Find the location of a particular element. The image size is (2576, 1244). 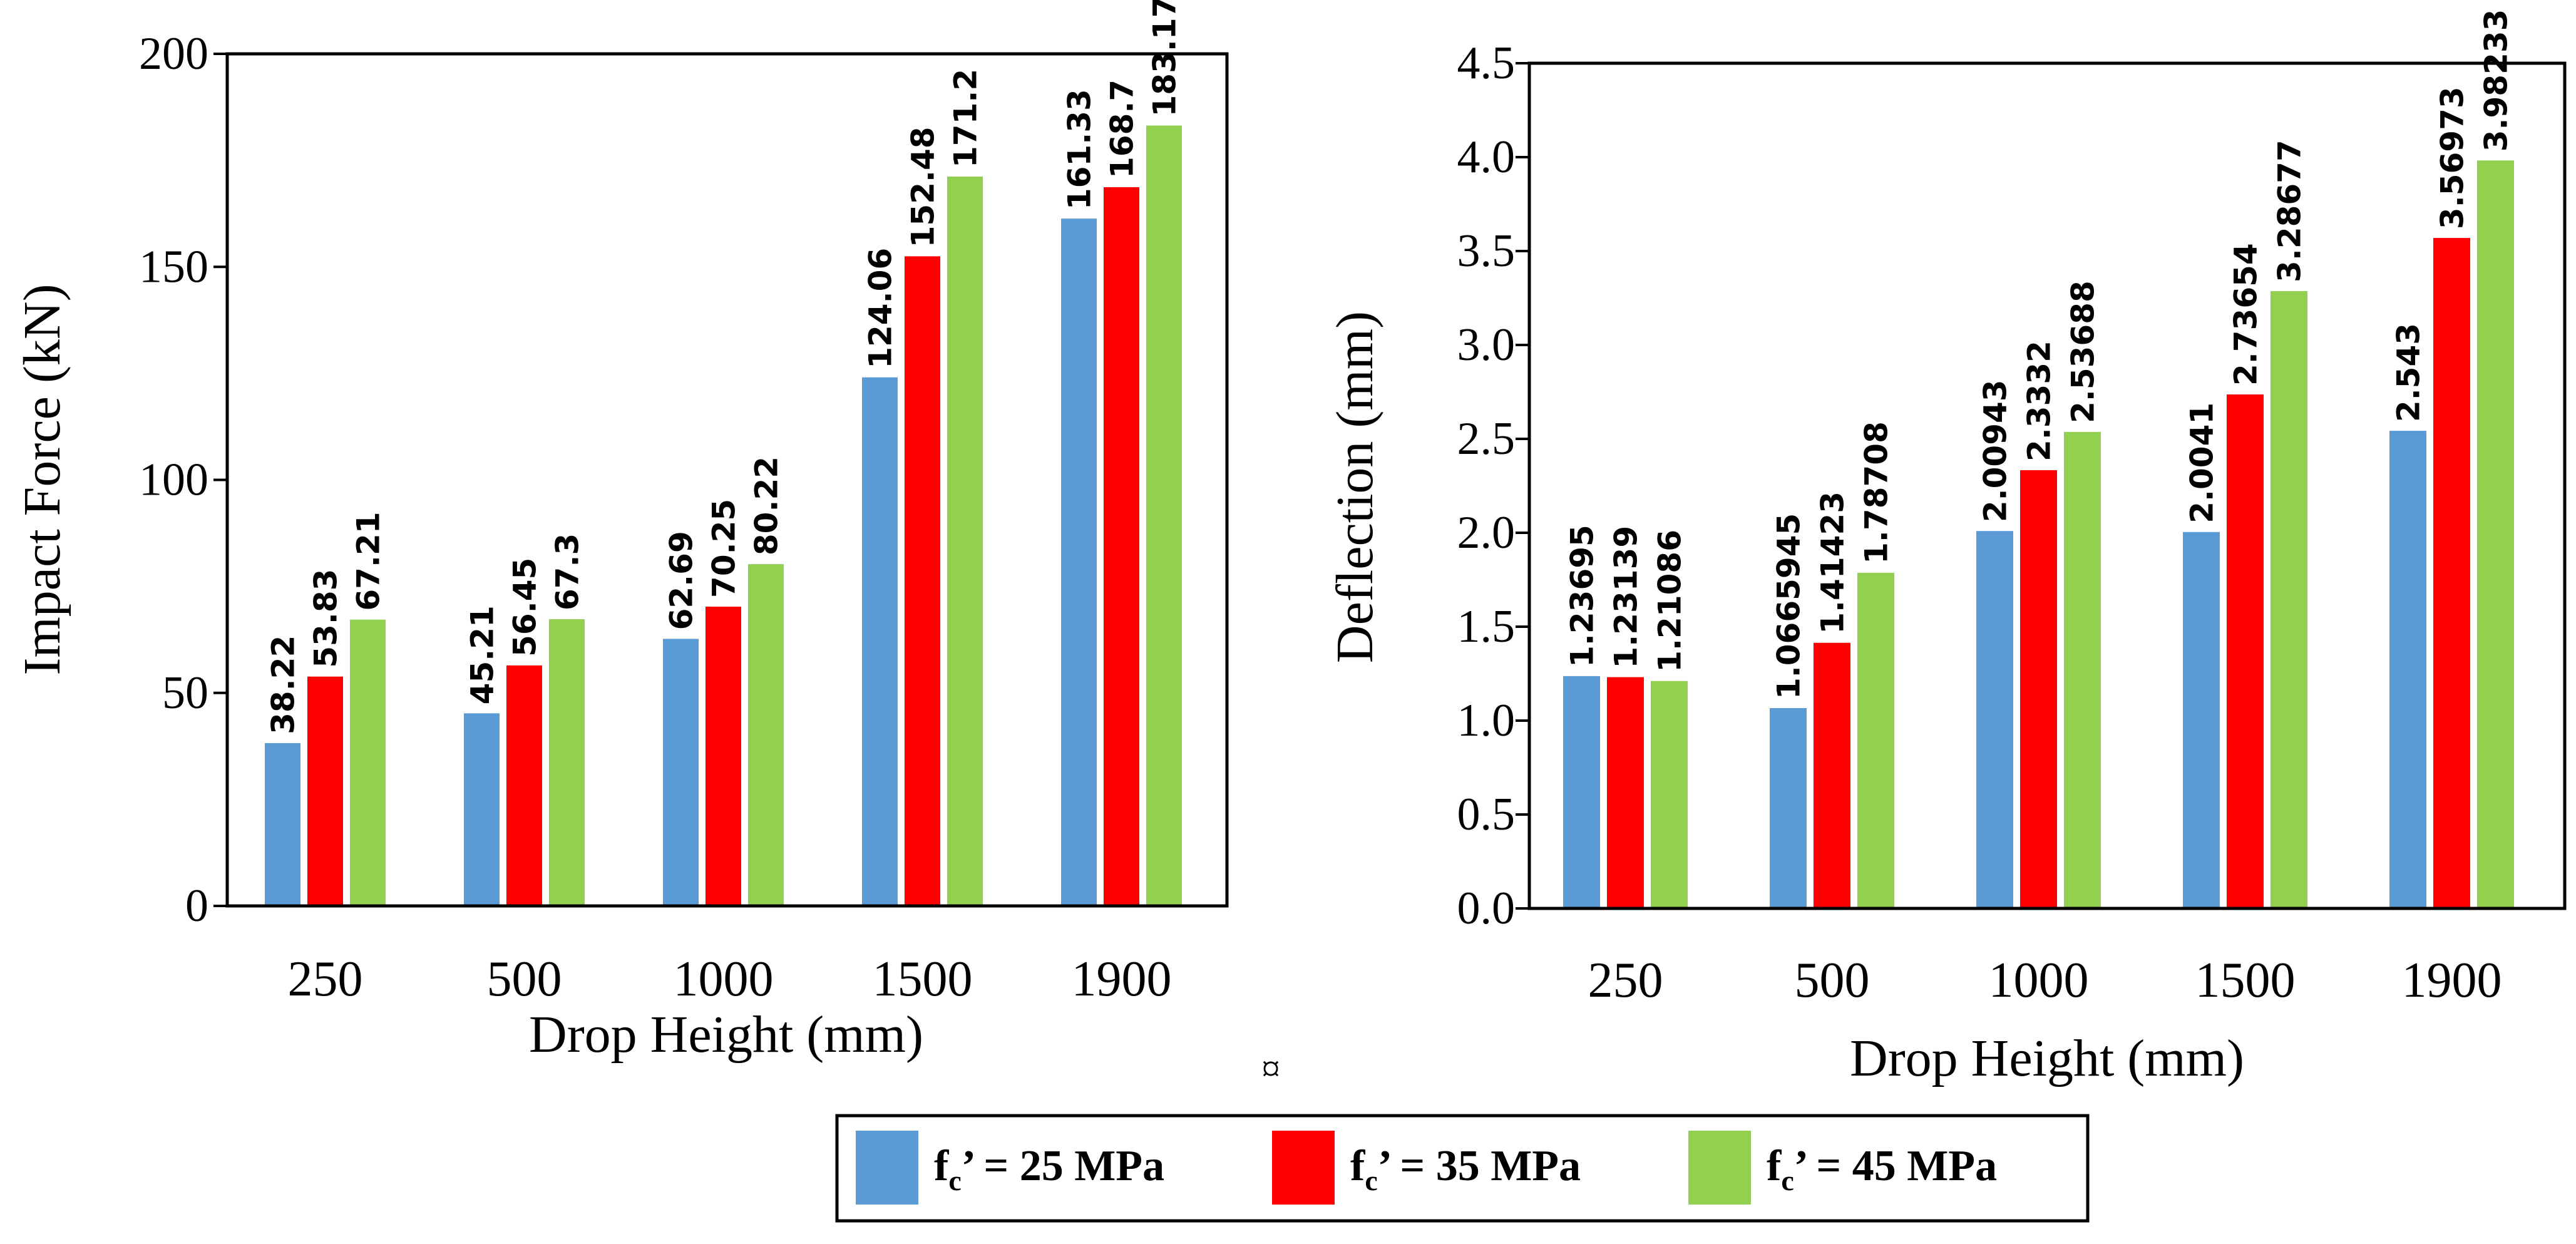

deflection-ytick-label: 4.0 is located at coordinates (1486, 157).